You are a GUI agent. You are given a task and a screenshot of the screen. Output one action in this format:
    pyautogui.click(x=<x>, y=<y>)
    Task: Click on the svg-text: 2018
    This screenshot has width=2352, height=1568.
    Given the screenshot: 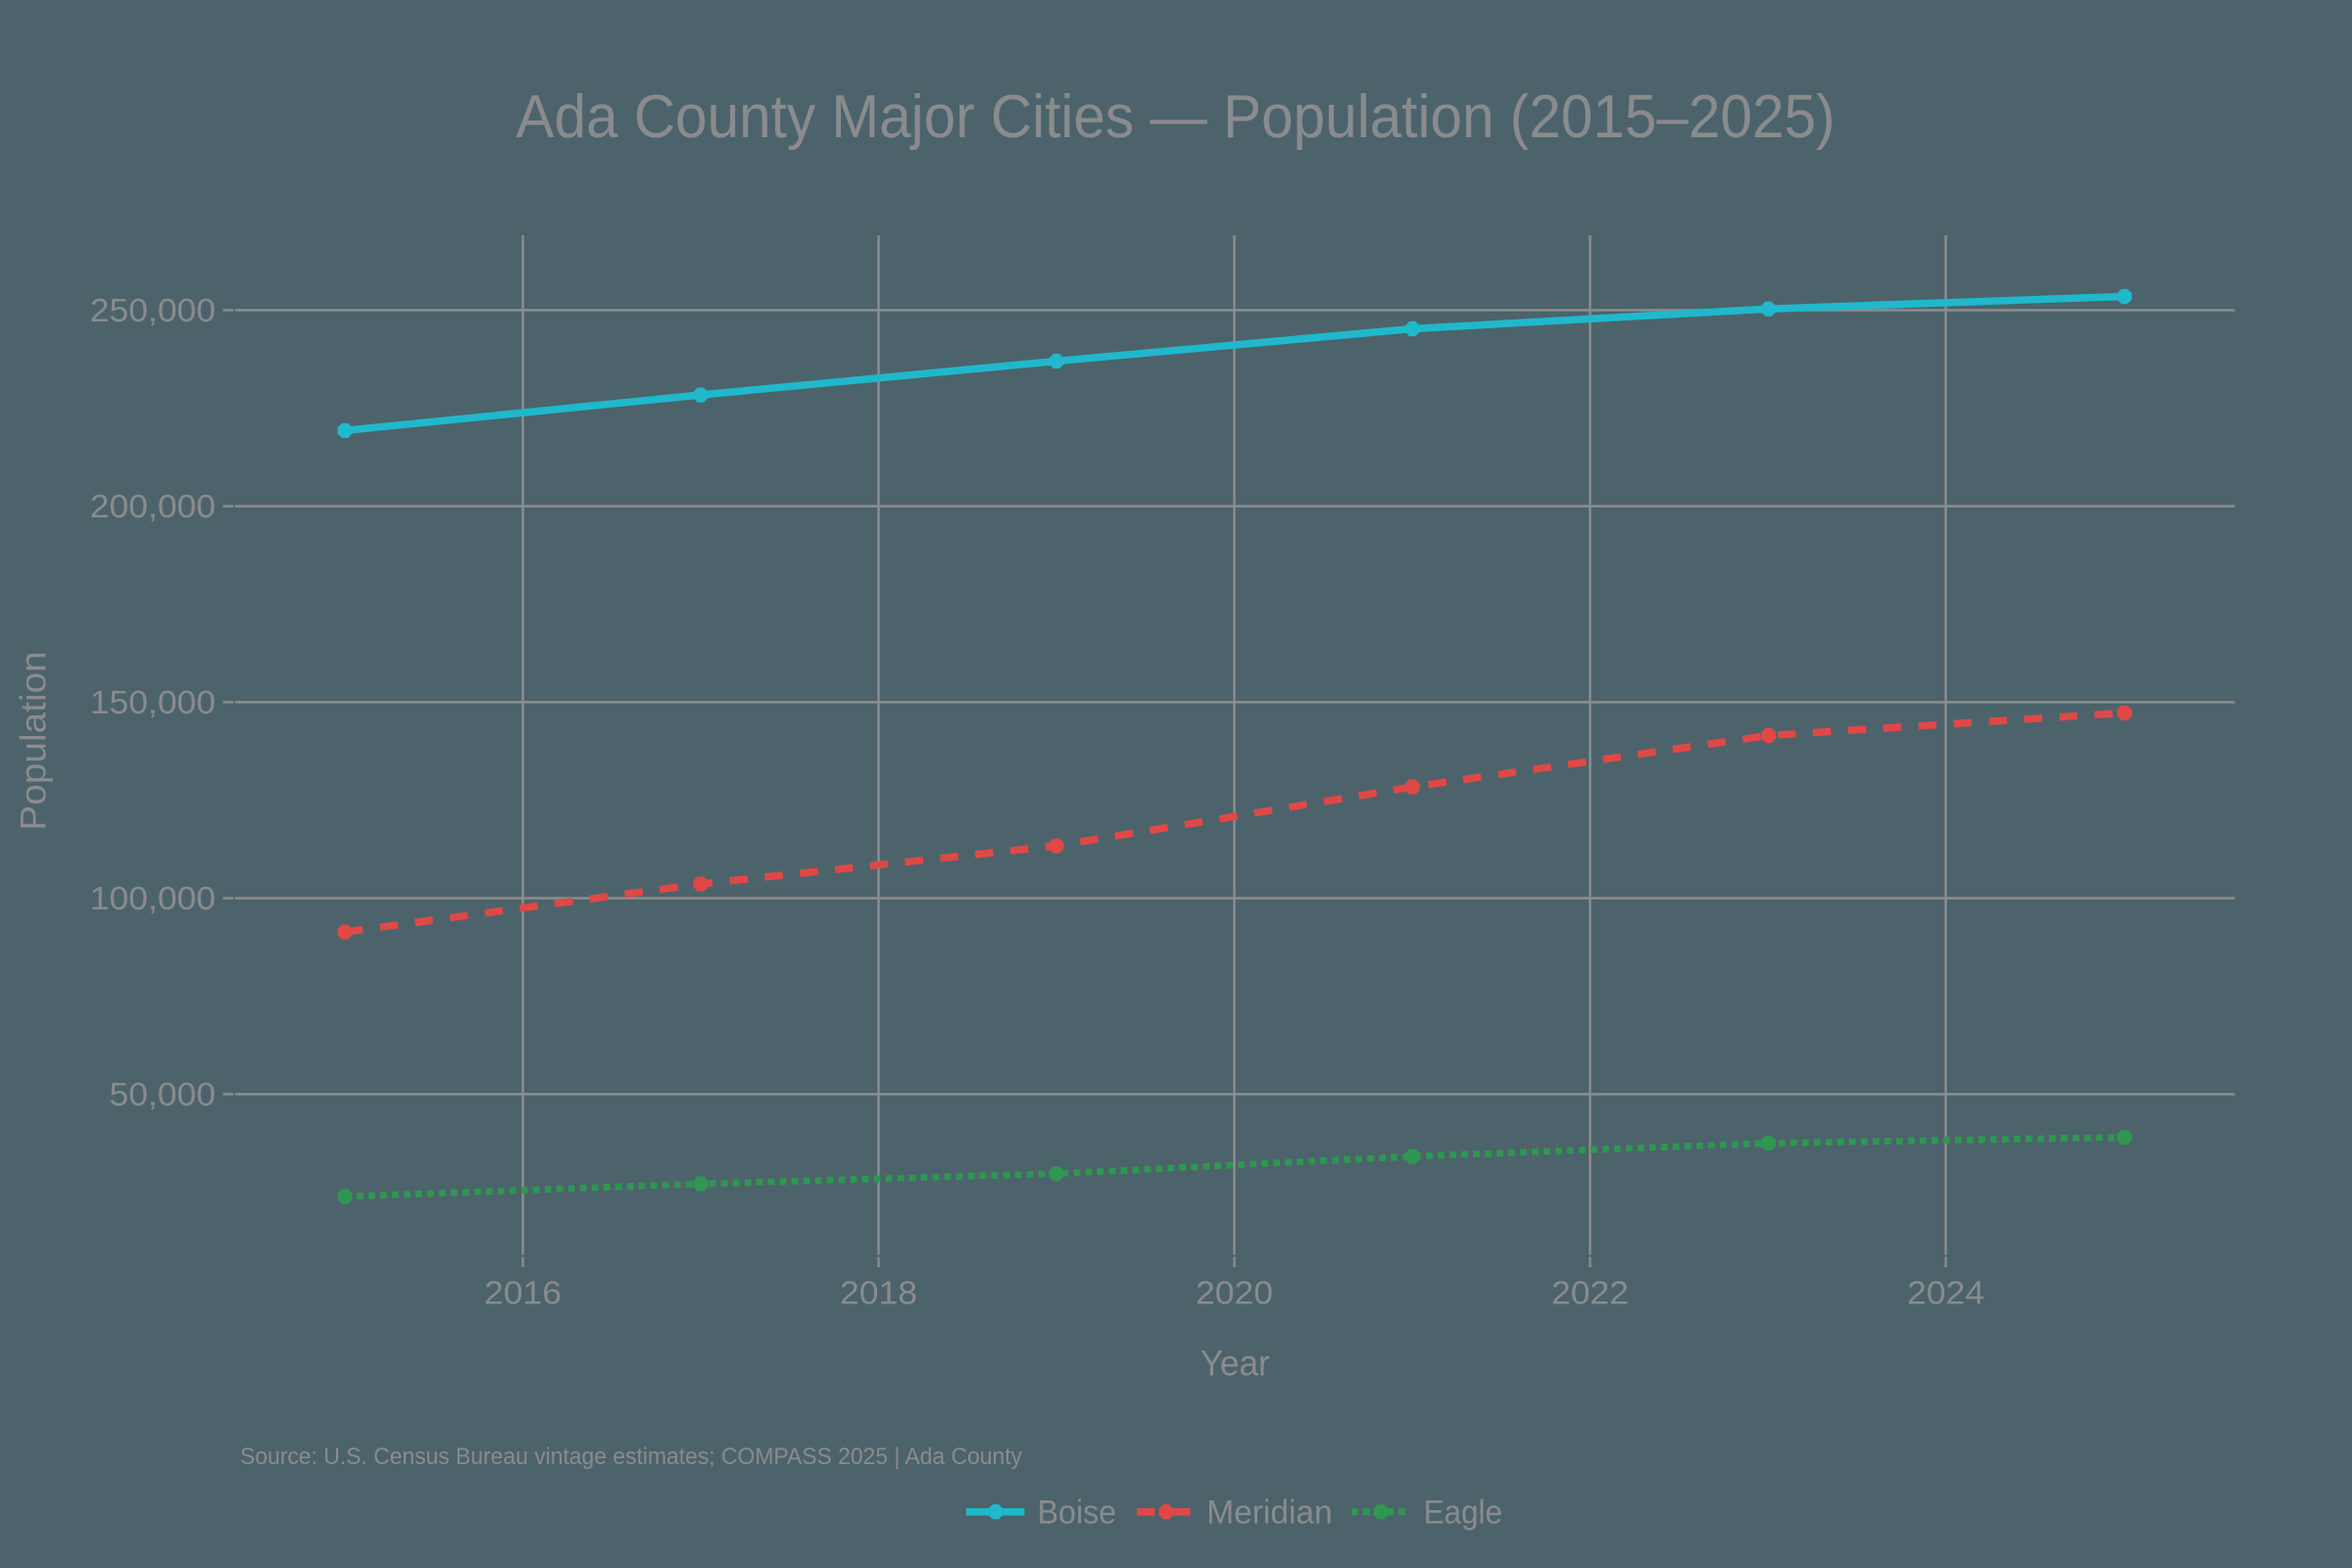 What is the action you would take?
    pyautogui.click(x=878, y=1293)
    